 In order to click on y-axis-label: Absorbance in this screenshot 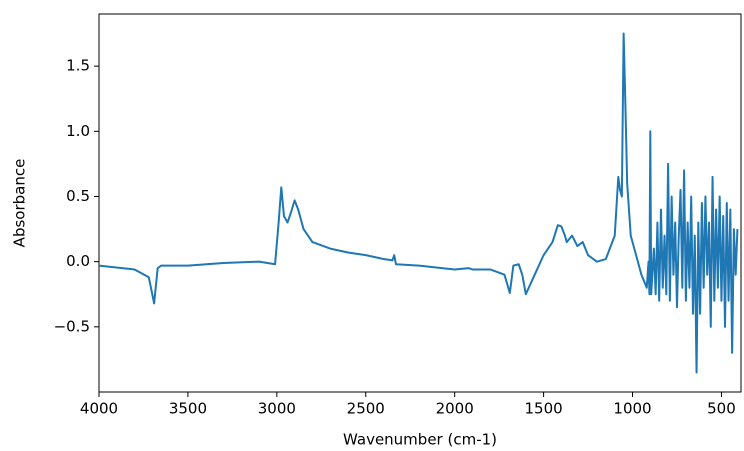, I will do `click(20, 203)`.